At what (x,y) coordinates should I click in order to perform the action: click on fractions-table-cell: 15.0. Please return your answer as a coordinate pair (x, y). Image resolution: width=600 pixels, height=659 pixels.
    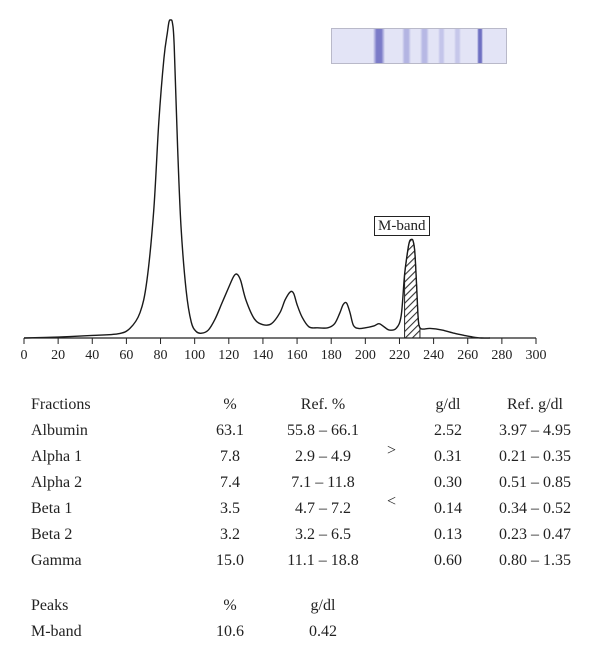
    Looking at the image, I should click on (230, 560).